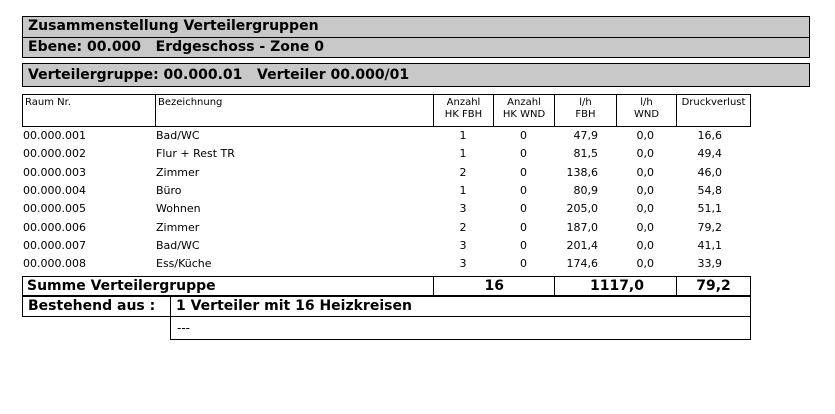 This screenshot has width=835, height=414. What do you see at coordinates (585, 114) in the screenshot?
I see `col-header-lh-fbh-line2: FBH` at bounding box center [585, 114].